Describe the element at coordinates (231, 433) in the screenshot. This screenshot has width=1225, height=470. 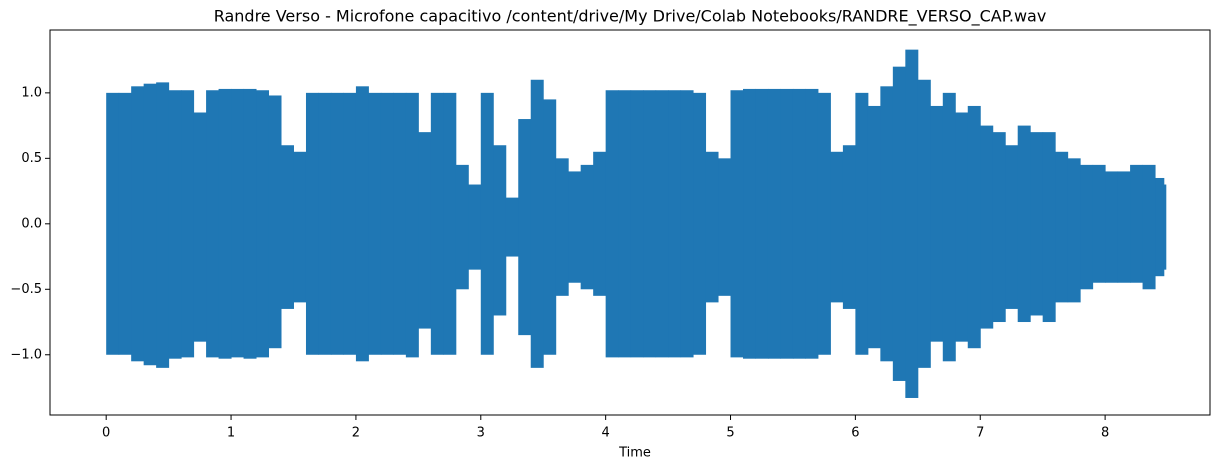
I see `x-tick-label: 1` at that location.